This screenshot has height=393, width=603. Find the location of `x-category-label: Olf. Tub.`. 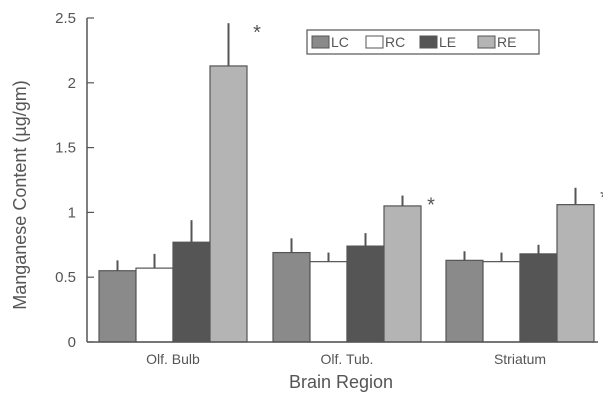

x-category-label: Olf. Tub. is located at coordinates (347, 359).